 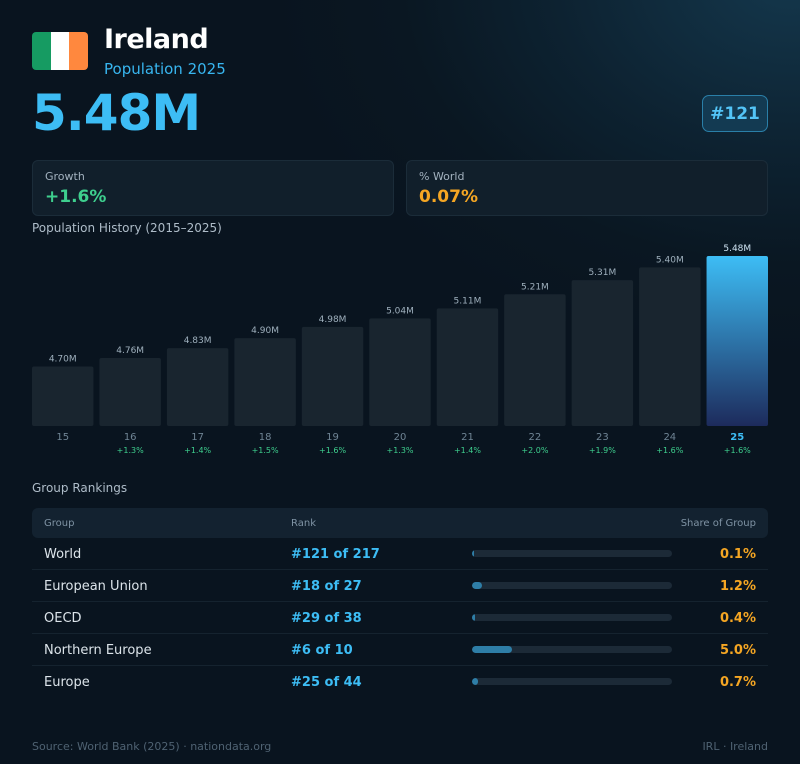 I want to click on bar-value-label: 5.48M, so click(x=737, y=249).